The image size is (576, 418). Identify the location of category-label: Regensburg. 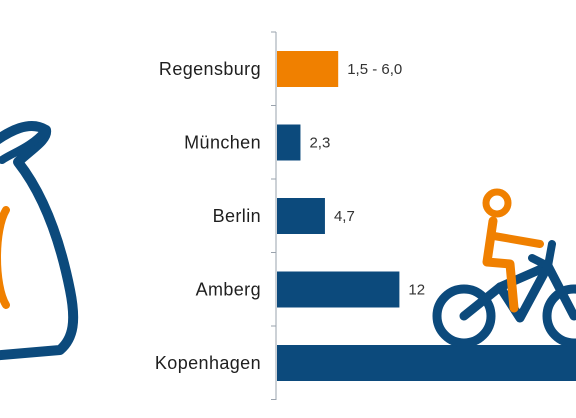
(210, 69).